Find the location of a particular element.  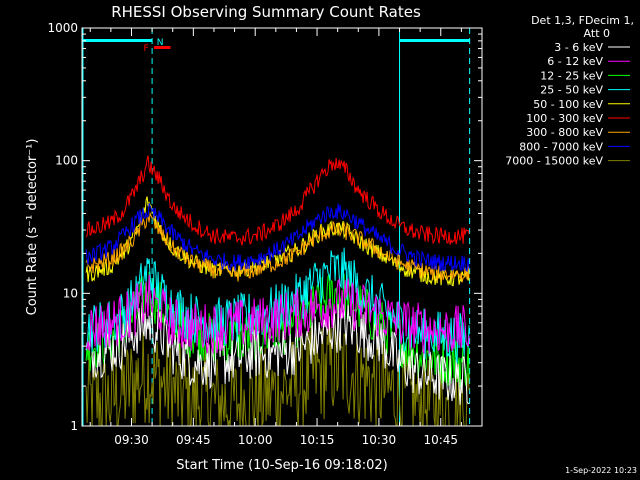

legend-label: 3 - 6 keV is located at coordinates (578, 47).